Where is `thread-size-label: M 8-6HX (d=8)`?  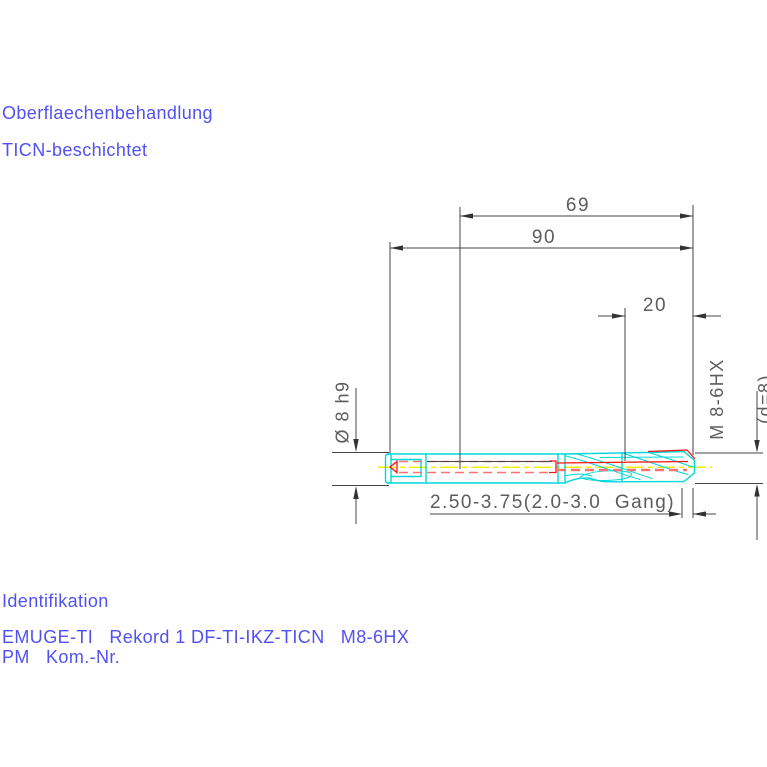 thread-size-label: M 8-6HX (d=8) is located at coordinates (722, 399).